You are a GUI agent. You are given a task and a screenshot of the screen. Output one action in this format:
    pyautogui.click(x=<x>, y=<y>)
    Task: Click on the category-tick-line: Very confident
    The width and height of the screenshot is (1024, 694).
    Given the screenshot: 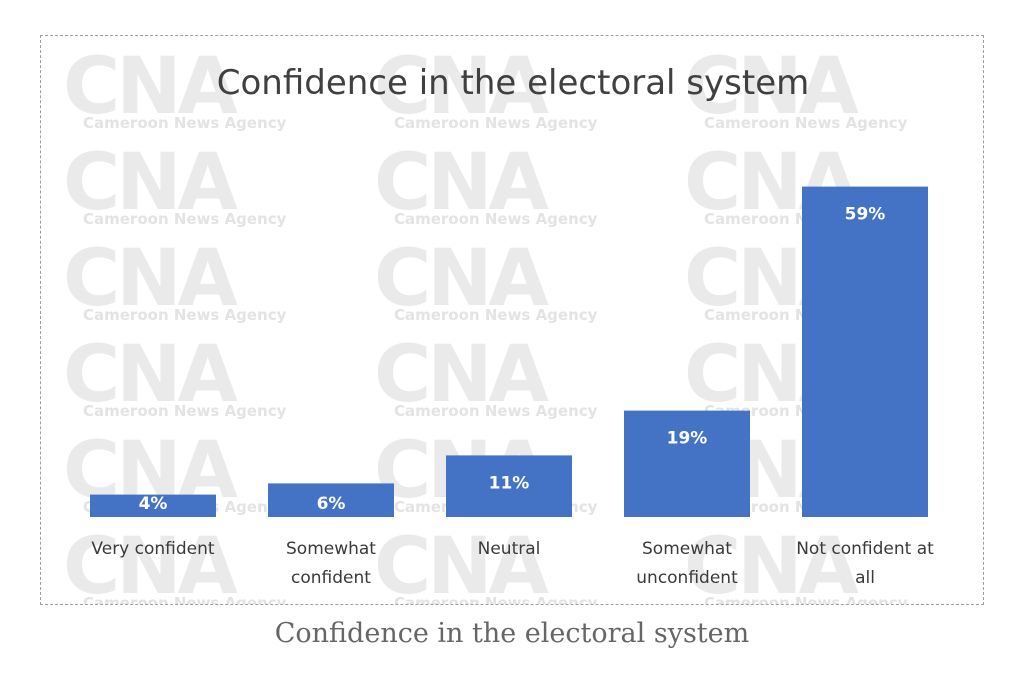 What is the action you would take?
    pyautogui.click(x=152, y=549)
    